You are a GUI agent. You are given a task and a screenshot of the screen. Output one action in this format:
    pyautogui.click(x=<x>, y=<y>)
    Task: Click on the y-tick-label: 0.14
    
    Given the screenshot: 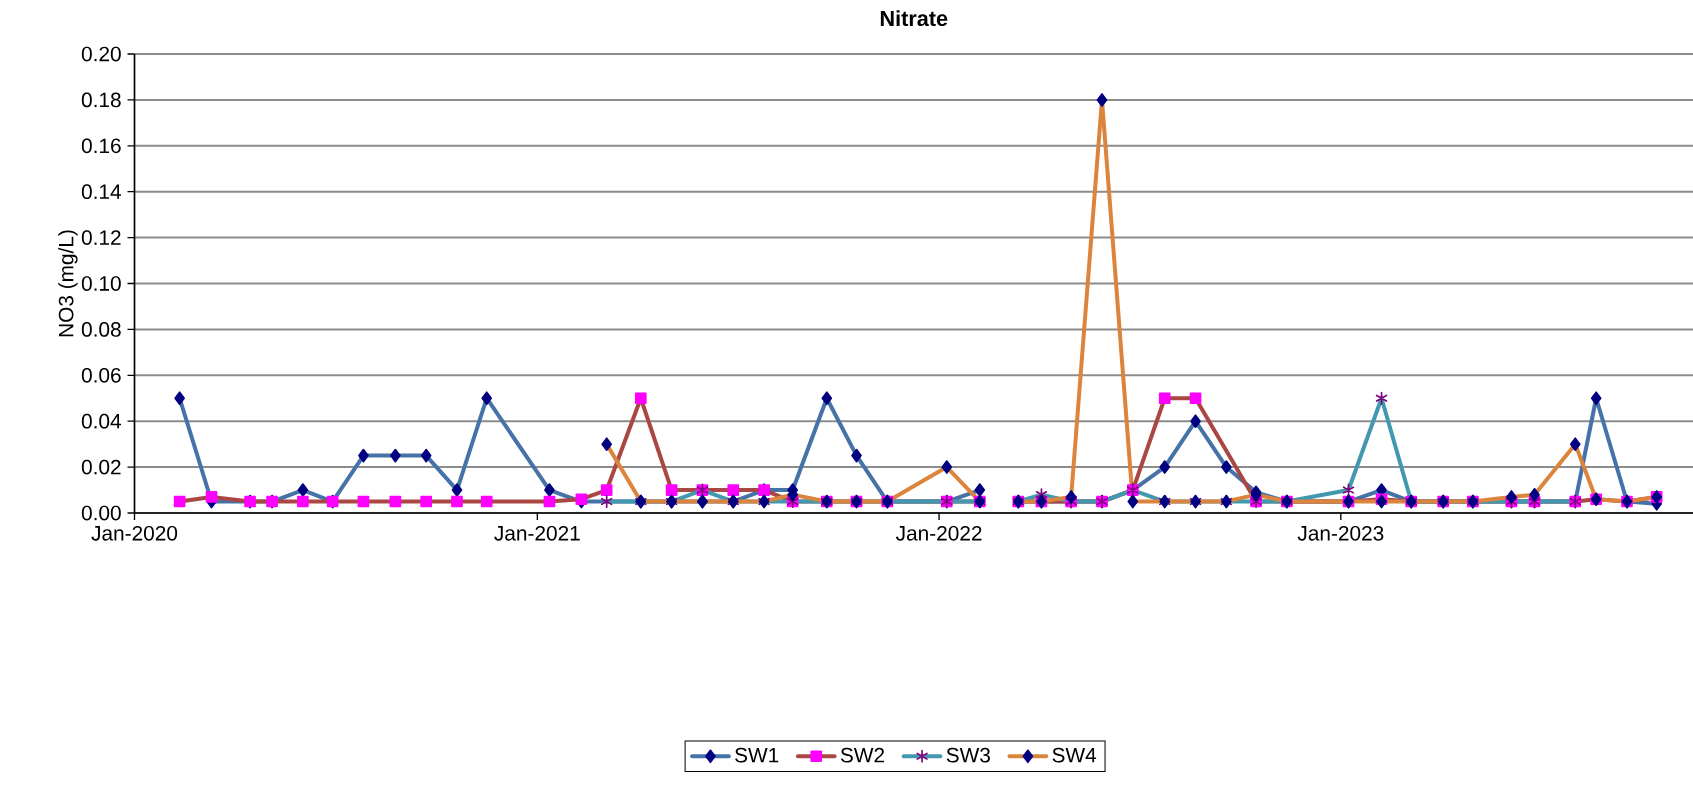 What is the action you would take?
    pyautogui.click(x=101, y=192)
    